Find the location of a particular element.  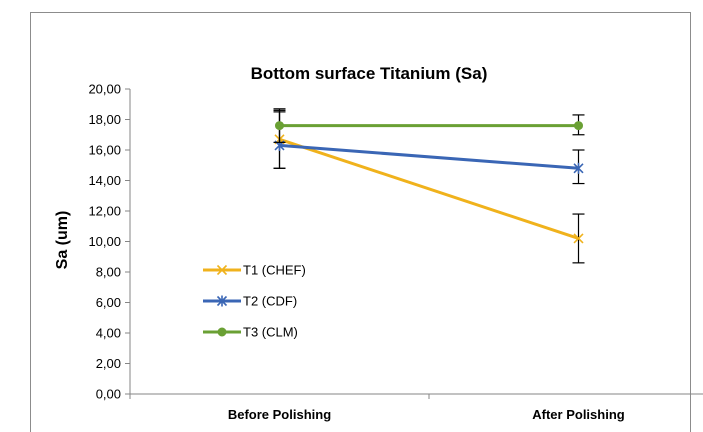

legend-item: T3 (CLM) is located at coordinates (250, 332).